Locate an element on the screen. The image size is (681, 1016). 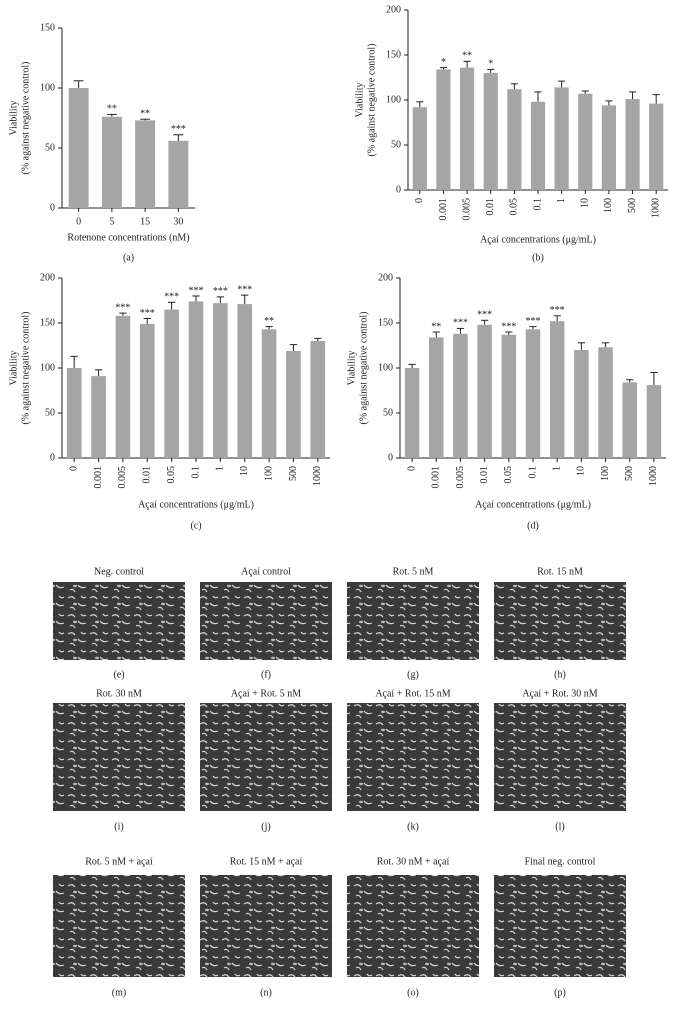
panel-label: (c) is located at coordinates (195, 525).